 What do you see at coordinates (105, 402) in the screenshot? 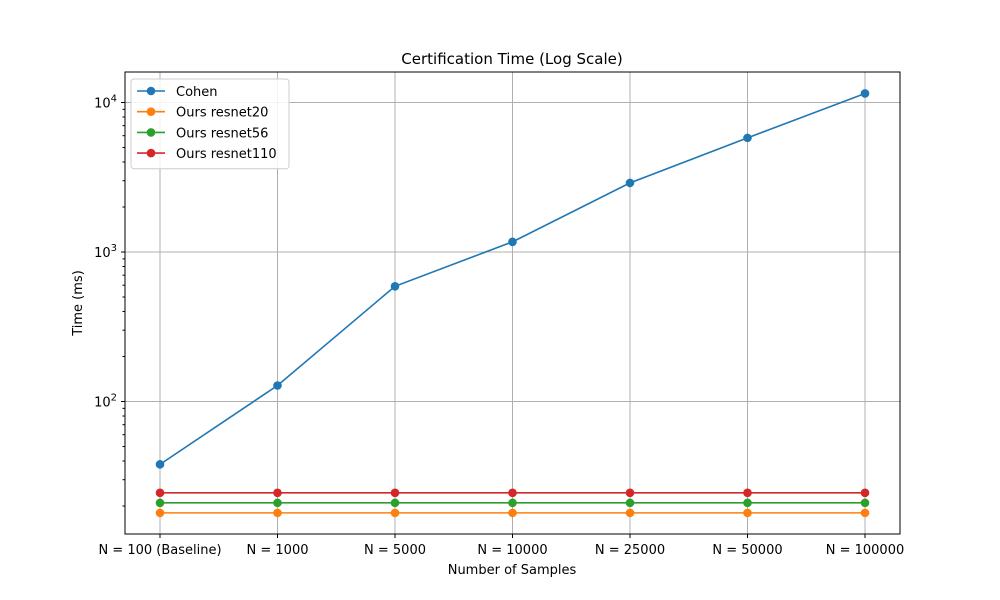
I see `y-tick-label: 10²` at bounding box center [105, 402].